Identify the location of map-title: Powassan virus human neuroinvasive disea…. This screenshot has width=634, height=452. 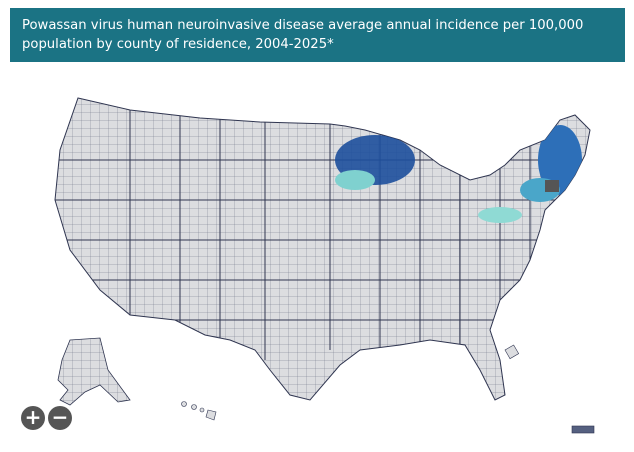
(303, 35).